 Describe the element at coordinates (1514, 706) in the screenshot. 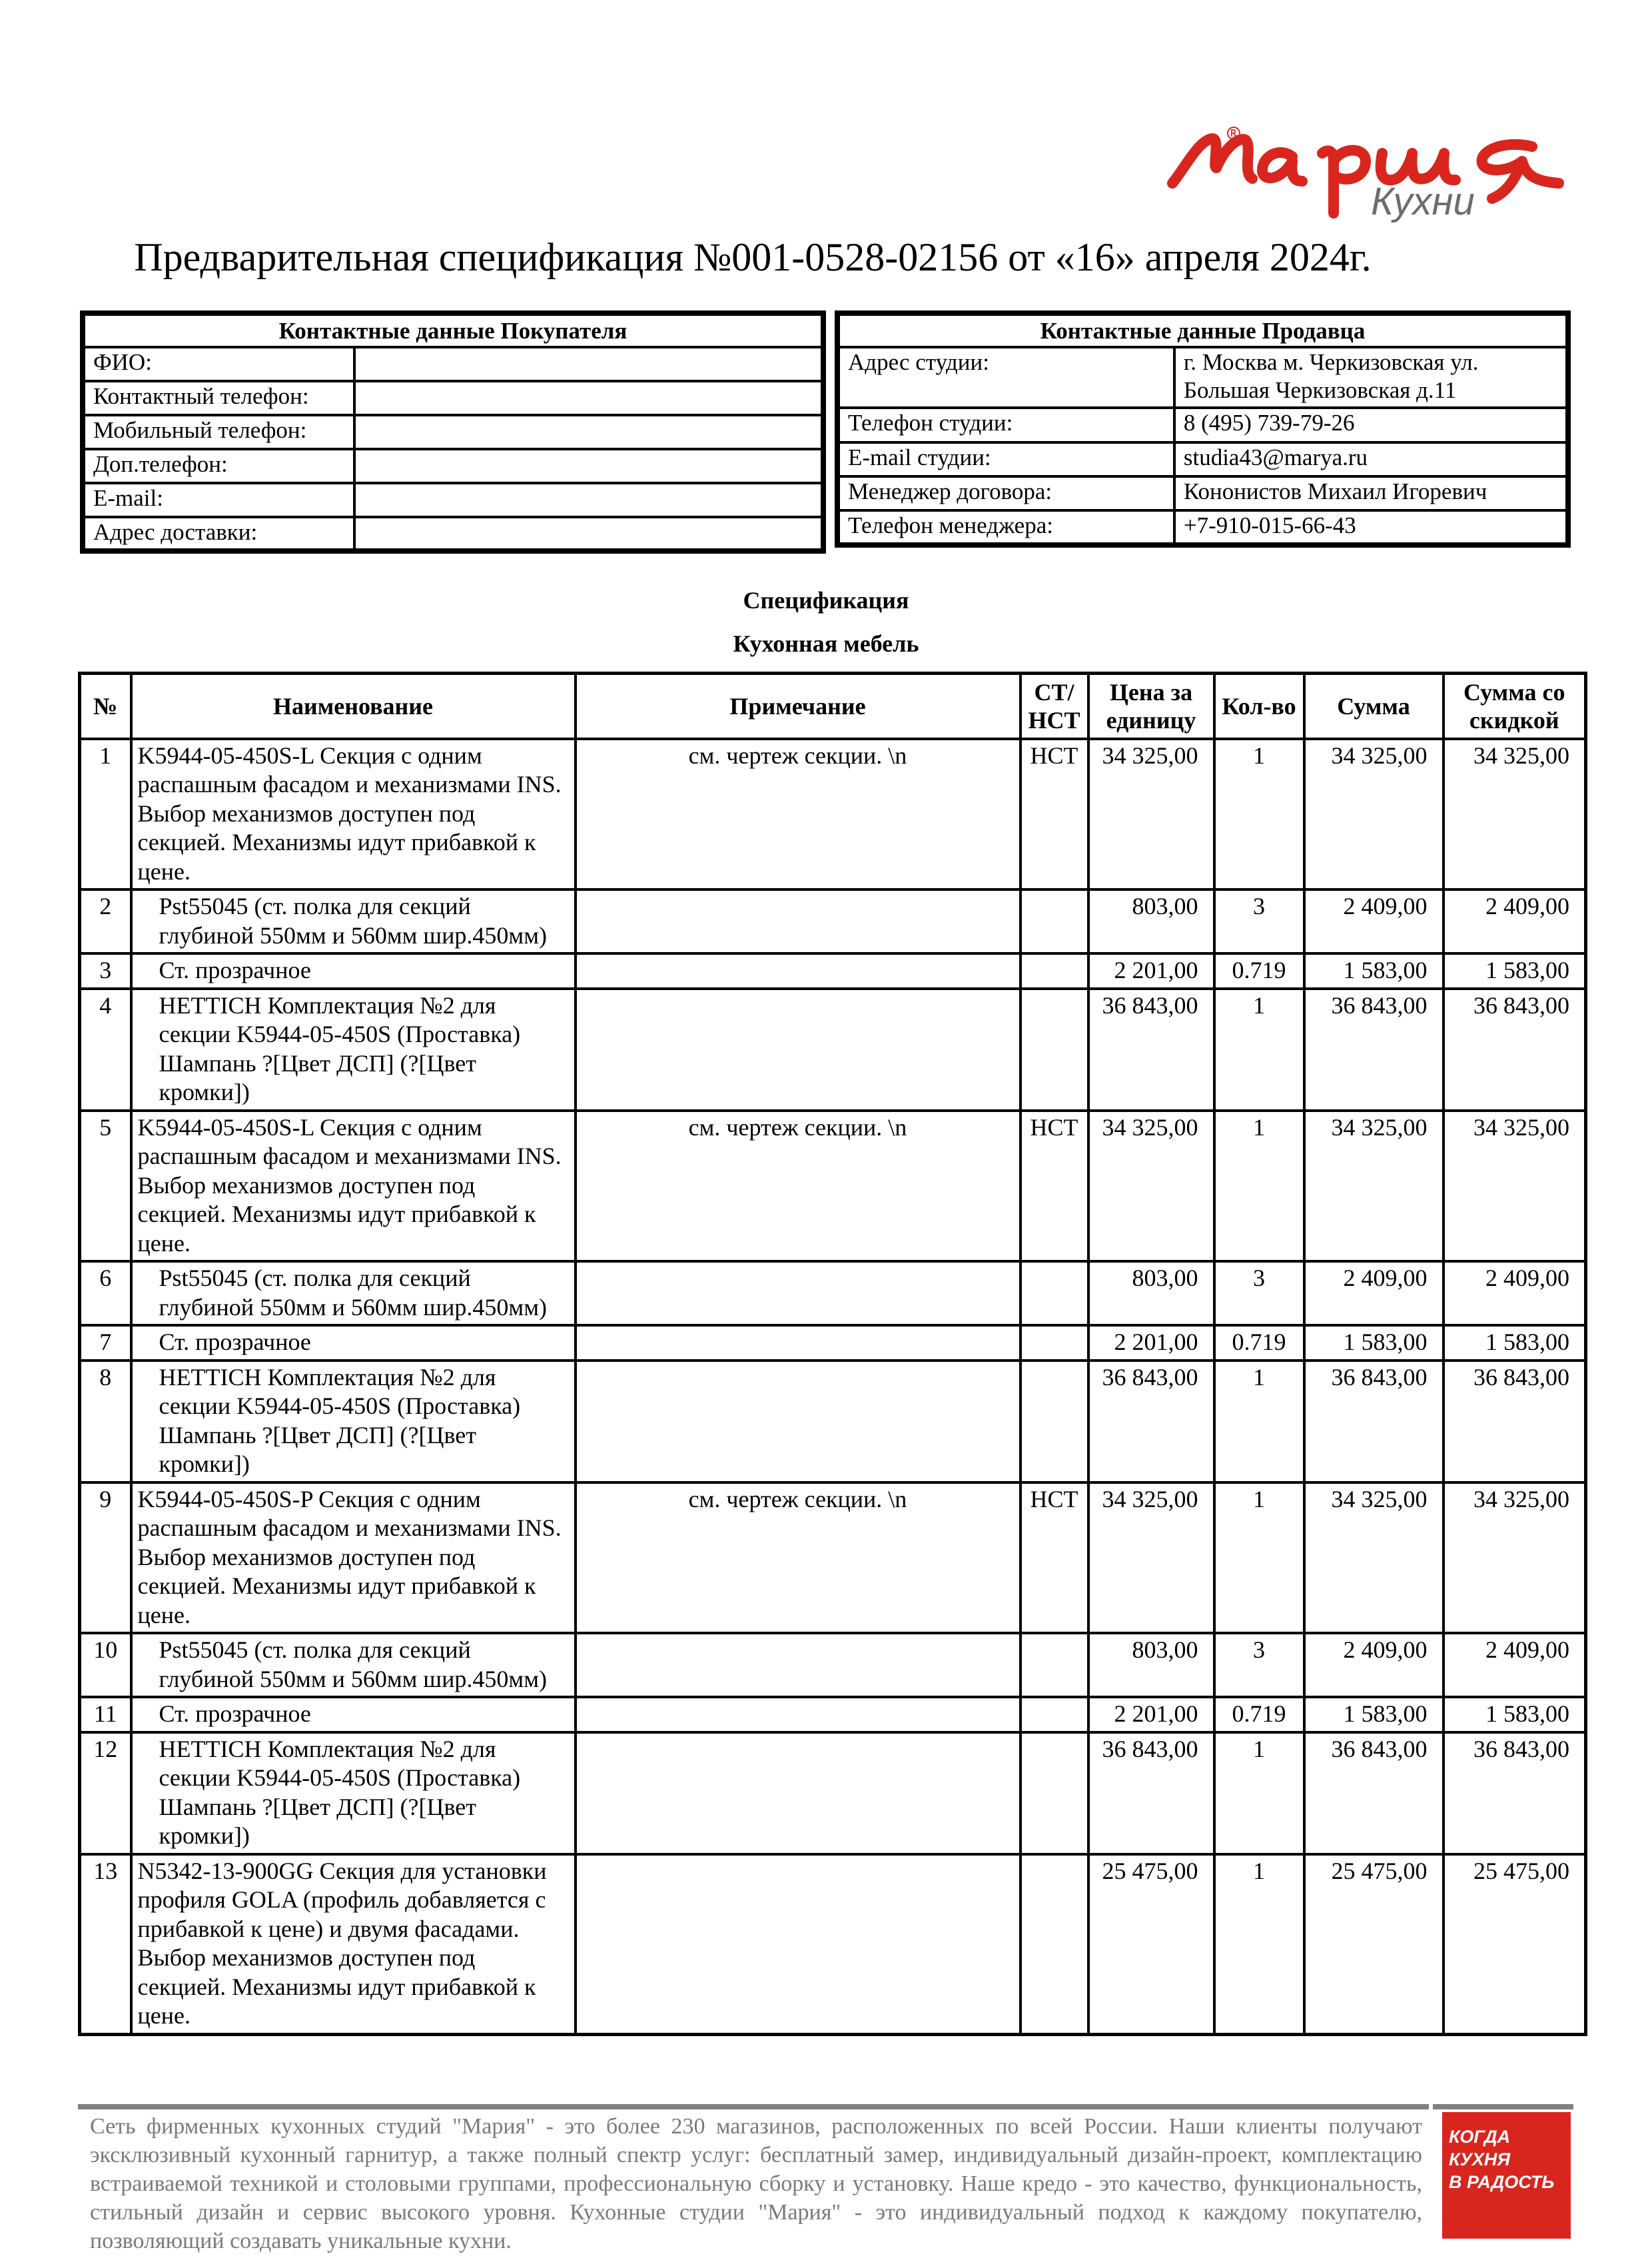

I see `column-header: Сумма со скидкой` at that location.